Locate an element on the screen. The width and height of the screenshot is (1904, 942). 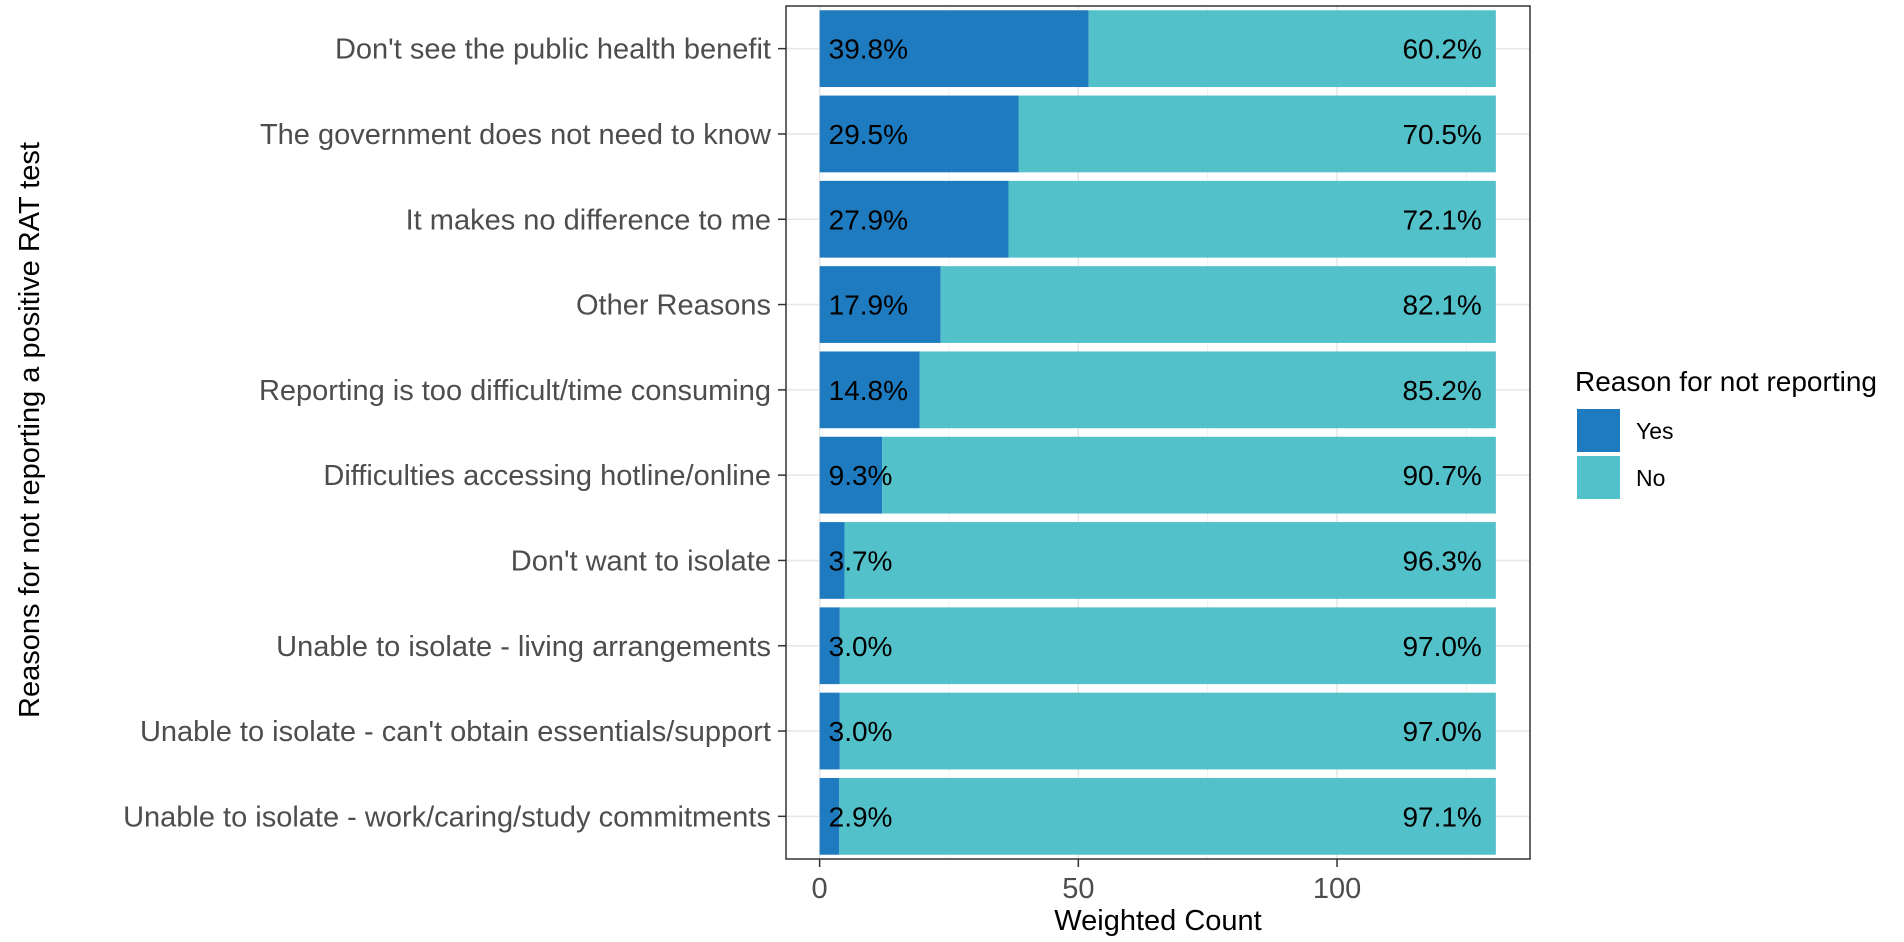
data-label-no: 96.3% is located at coordinates (1441, 560).